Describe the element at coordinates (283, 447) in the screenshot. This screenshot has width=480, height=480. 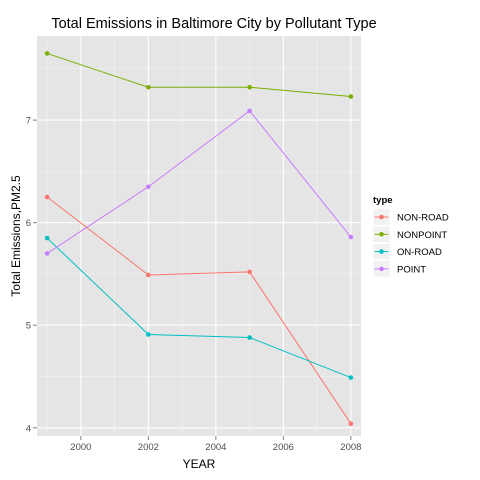
I see `x-tick-label: 2006` at that location.